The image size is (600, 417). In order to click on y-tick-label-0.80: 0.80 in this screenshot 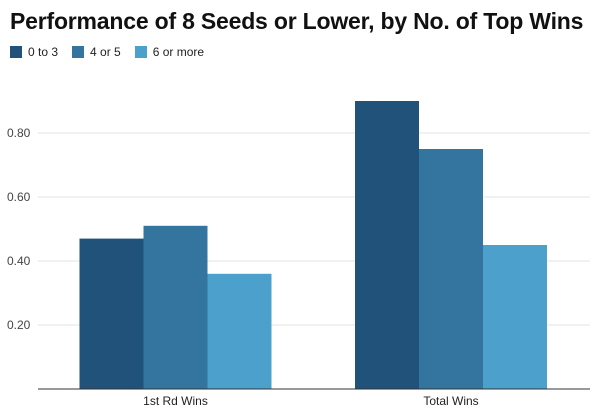, I will do `click(19, 133)`.